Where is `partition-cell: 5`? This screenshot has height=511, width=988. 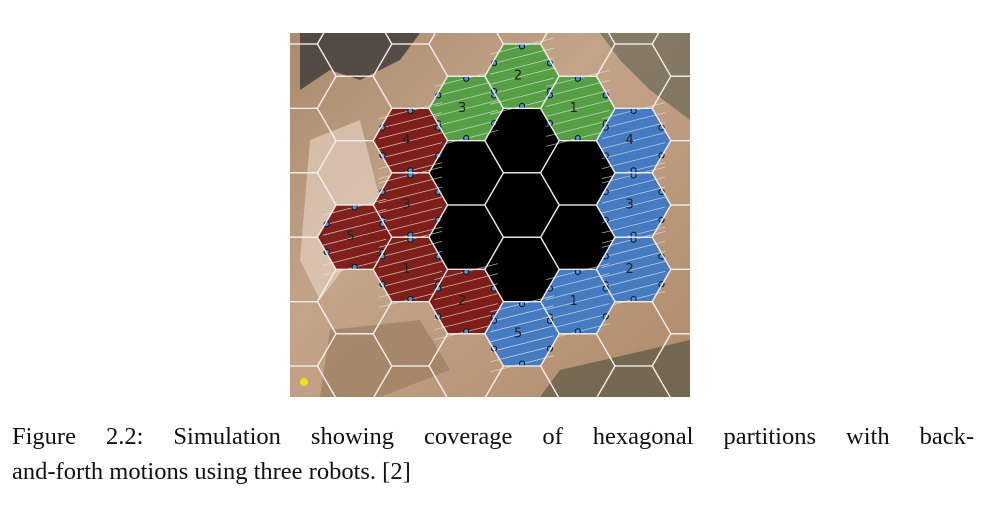 partition-cell: 5 is located at coordinates (522, 334).